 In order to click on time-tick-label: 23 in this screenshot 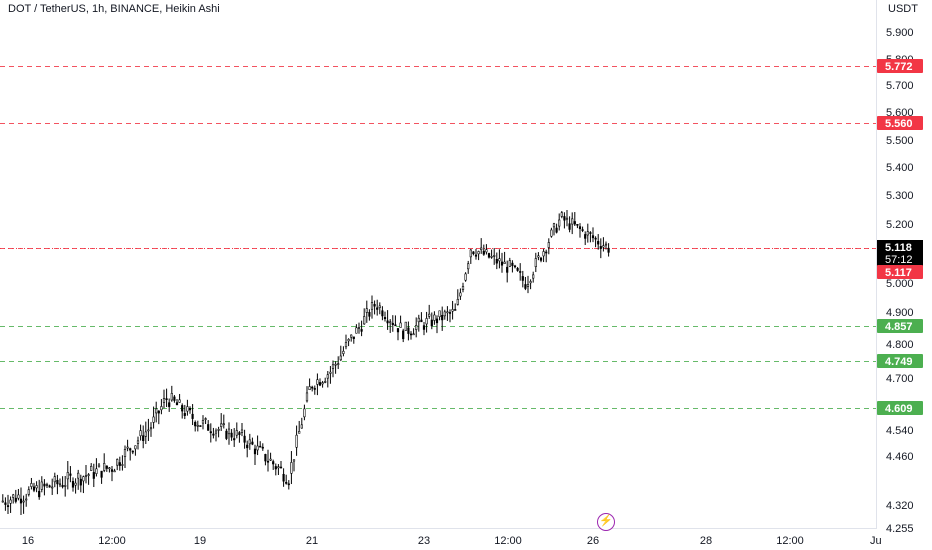, I will do `click(424, 541)`.